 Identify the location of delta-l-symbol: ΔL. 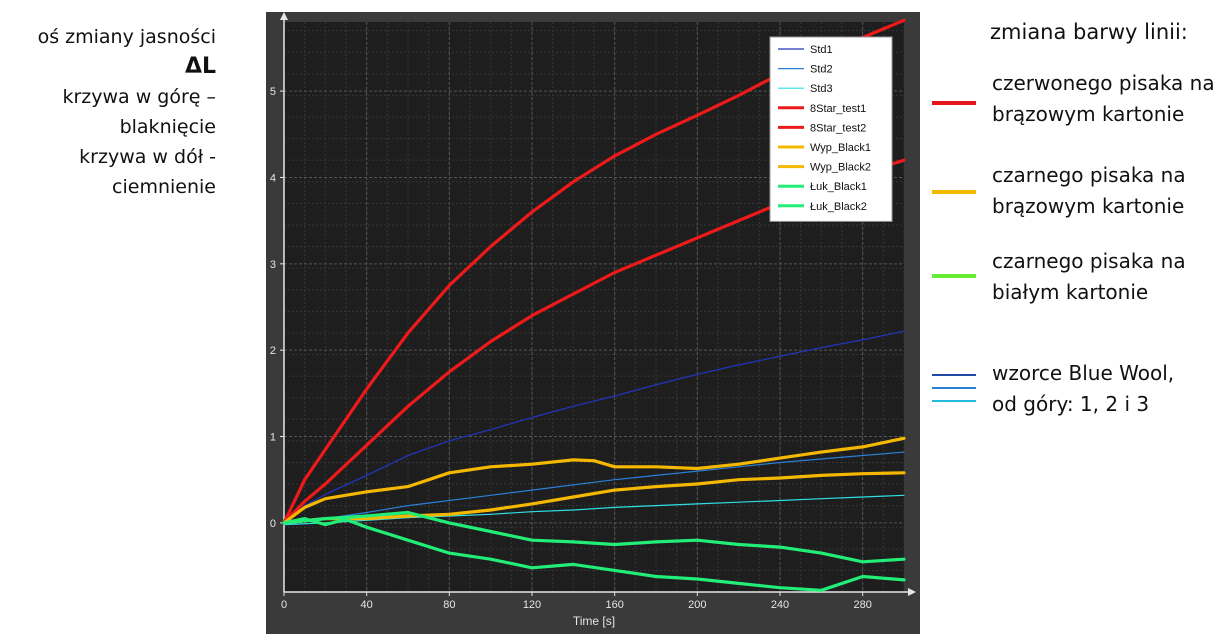
(200, 66).